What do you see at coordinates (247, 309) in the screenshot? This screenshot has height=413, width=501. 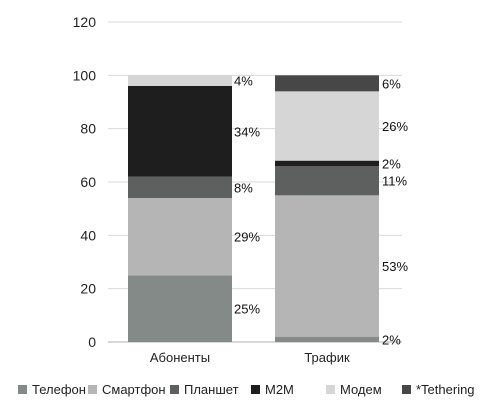 I see `data-label: 25%` at bounding box center [247, 309].